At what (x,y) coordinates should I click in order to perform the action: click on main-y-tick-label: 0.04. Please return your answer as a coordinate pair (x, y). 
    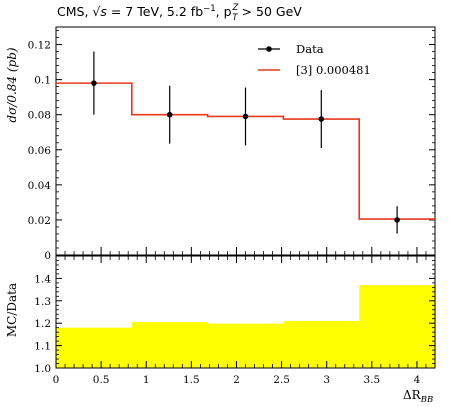
    Looking at the image, I should click on (40, 186).